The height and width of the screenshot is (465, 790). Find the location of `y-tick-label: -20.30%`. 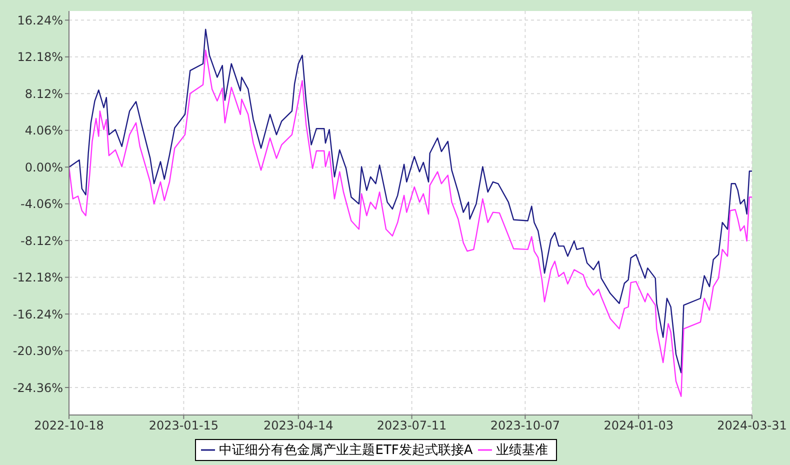

y-tick-label: -20.30% is located at coordinates (37, 351).